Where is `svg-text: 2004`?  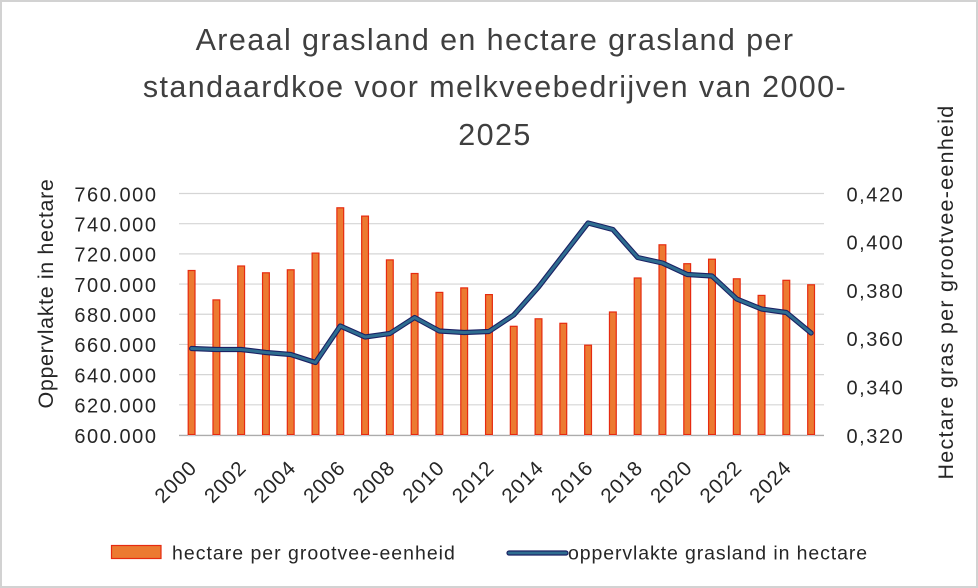
svg-text: 2004 is located at coordinates (274, 481).